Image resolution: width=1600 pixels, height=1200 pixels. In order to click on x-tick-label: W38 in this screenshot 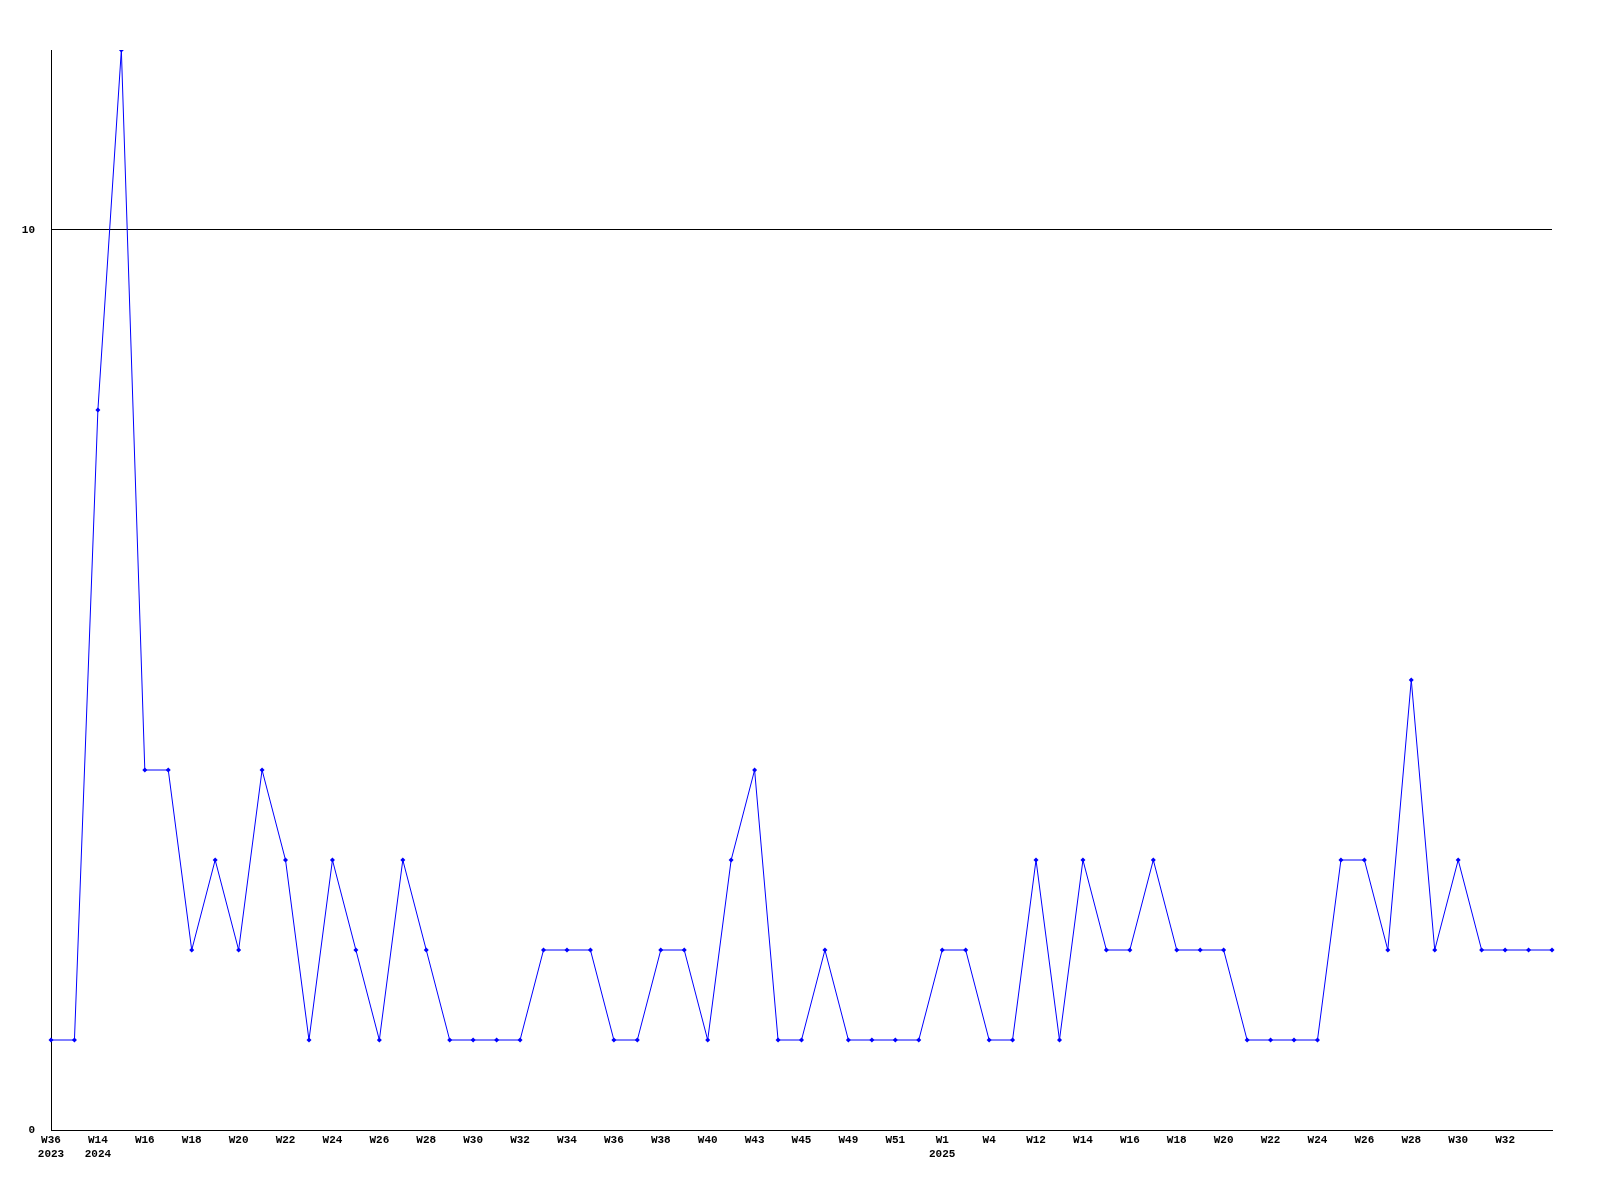, I will do `click(661, 1140)`.